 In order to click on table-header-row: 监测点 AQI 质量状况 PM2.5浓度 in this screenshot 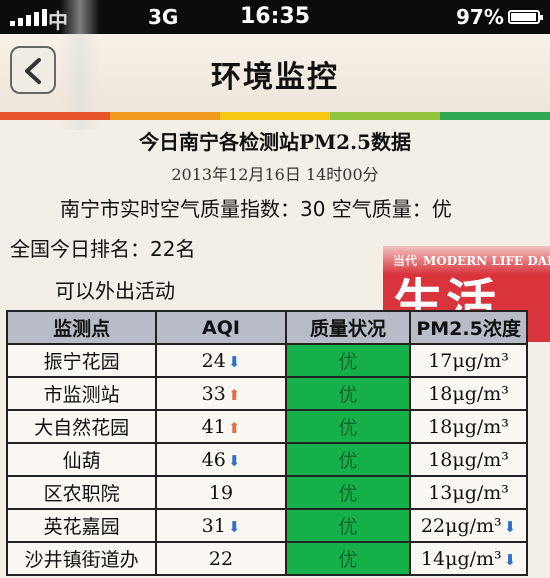, I will do `click(266, 327)`.